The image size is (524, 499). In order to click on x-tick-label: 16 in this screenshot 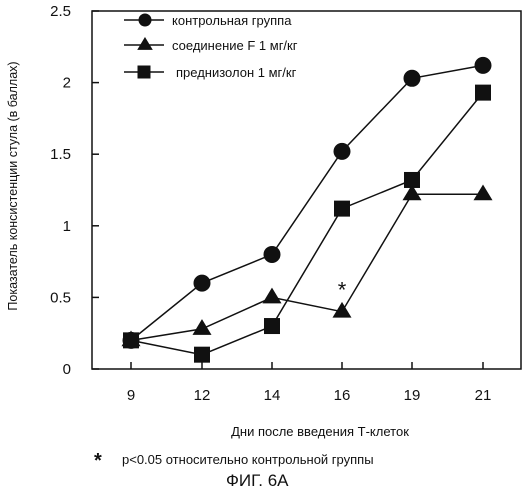, I will do `click(342, 395)`.